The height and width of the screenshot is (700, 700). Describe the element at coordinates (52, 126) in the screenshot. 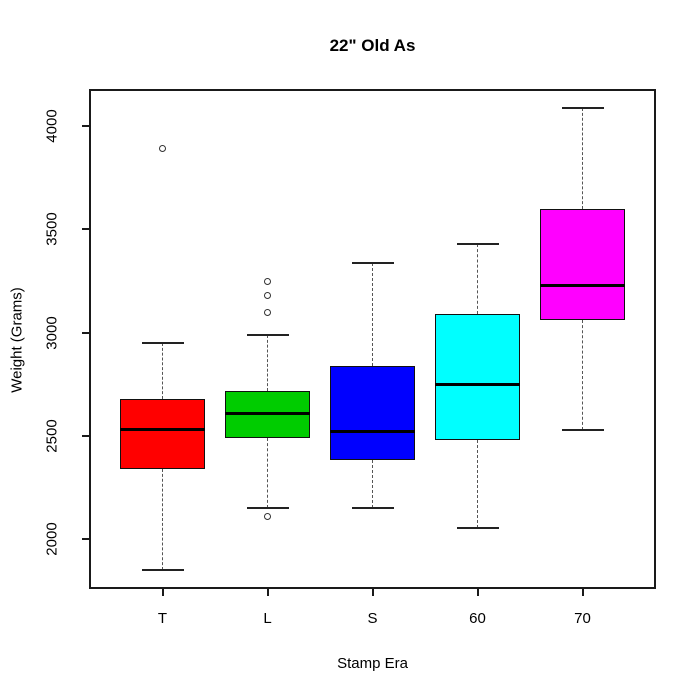

I see `y-axis-tick-label: 4000` at that location.